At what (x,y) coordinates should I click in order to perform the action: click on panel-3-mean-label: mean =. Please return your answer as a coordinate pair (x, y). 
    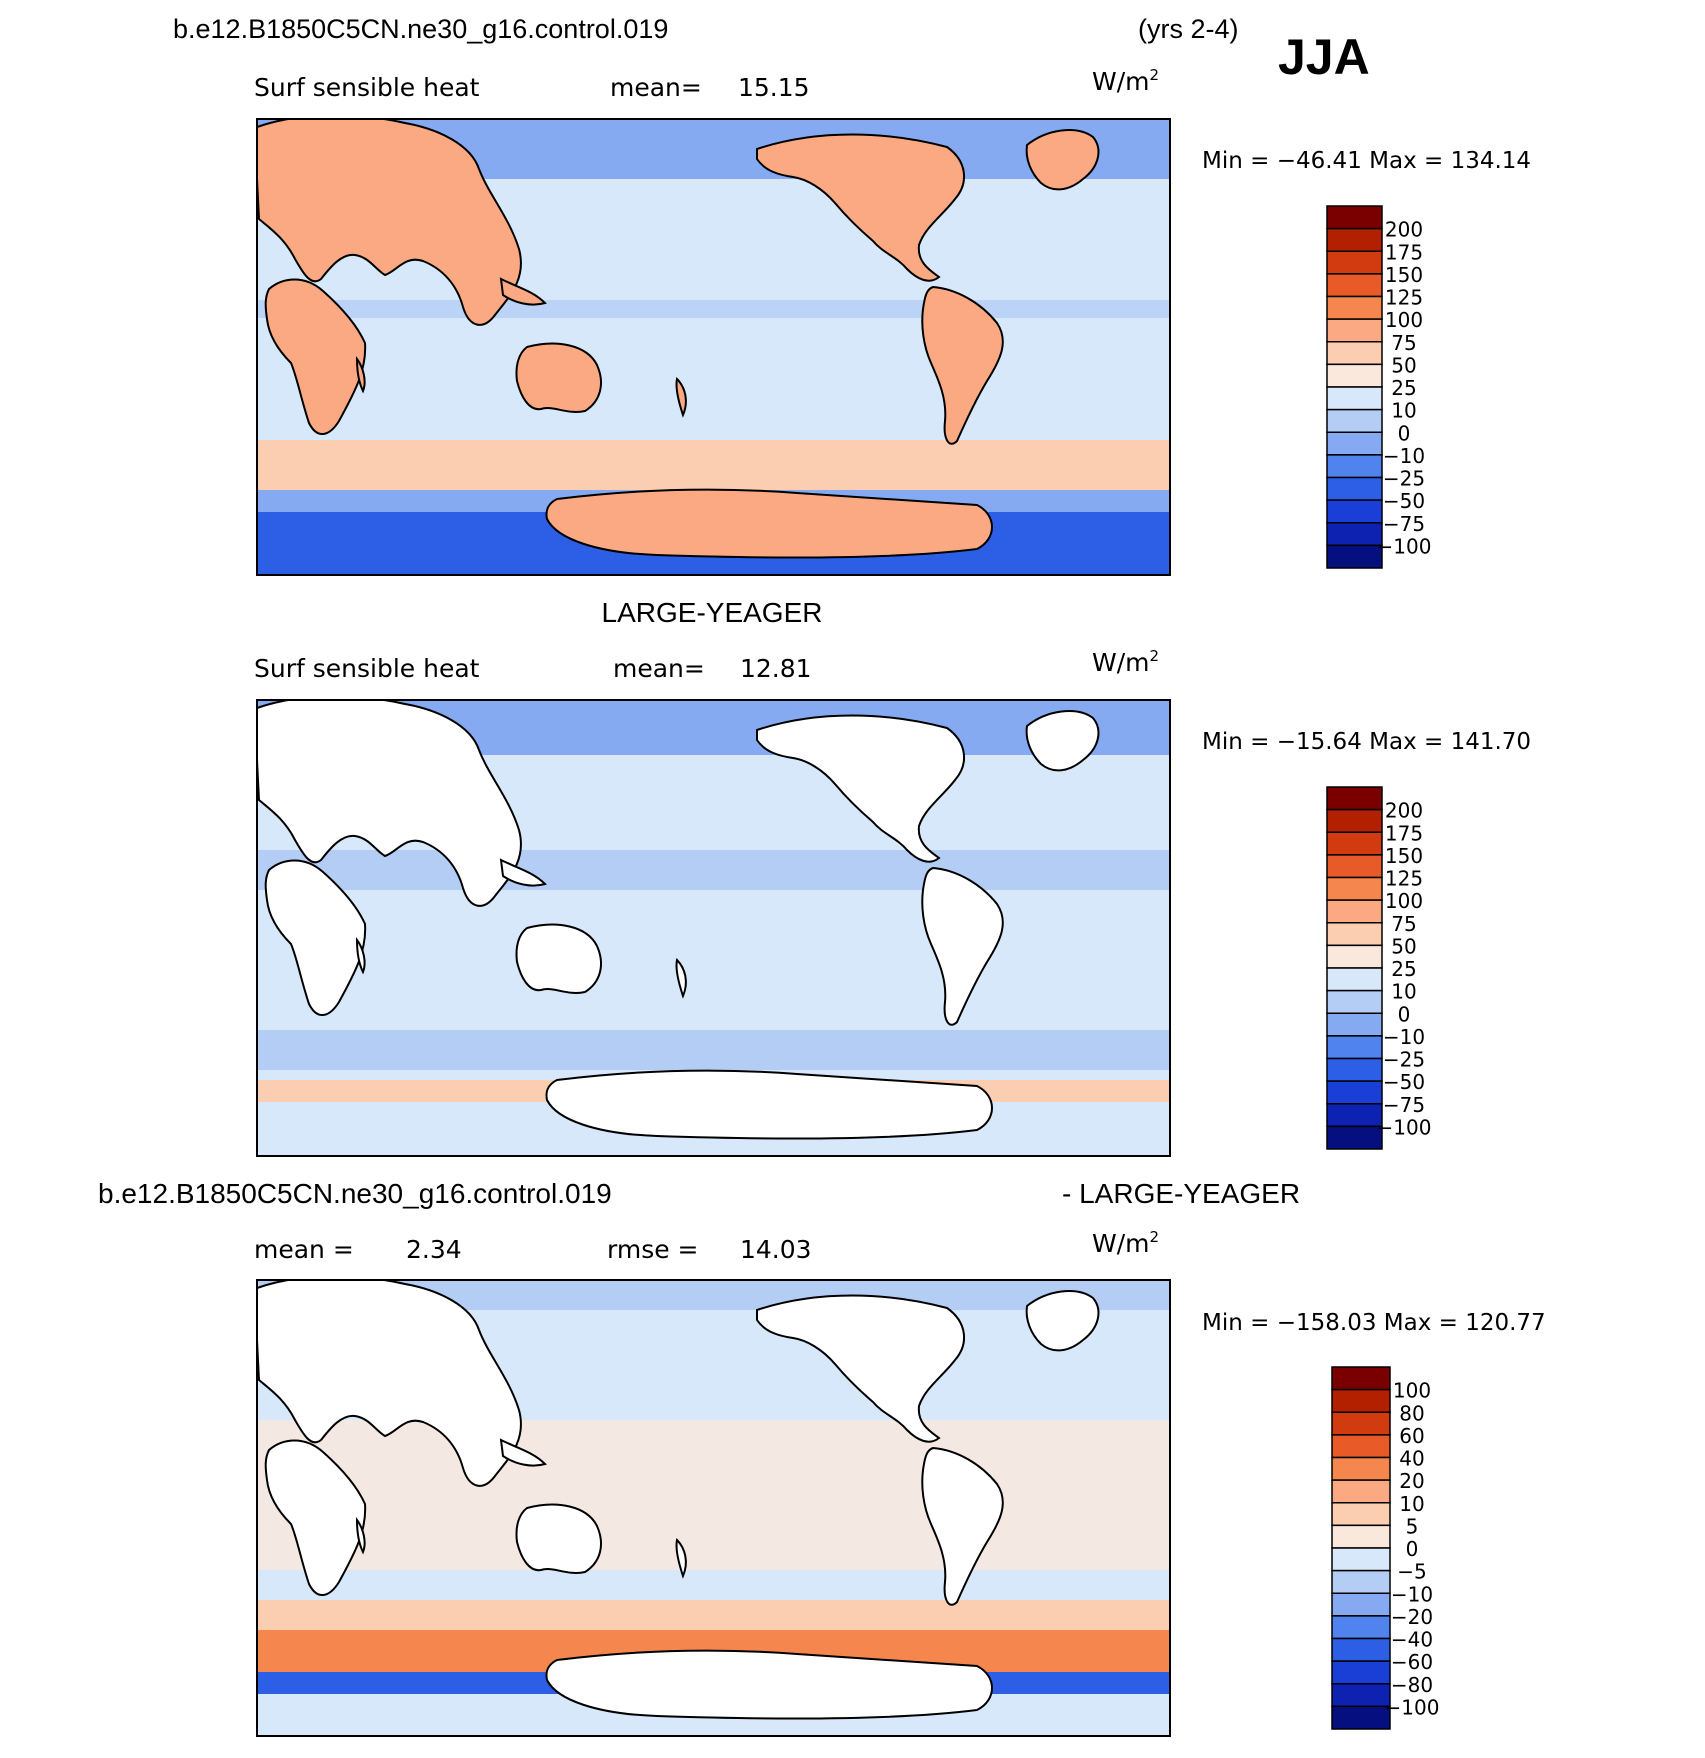
    Looking at the image, I should click on (304, 1249).